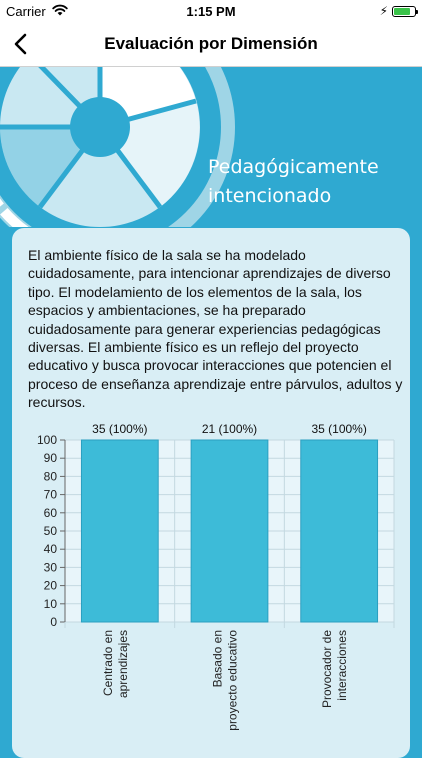  What do you see at coordinates (334, 669) in the screenshot?
I see `x-tick-label: Provocador deinteracciones` at bounding box center [334, 669].